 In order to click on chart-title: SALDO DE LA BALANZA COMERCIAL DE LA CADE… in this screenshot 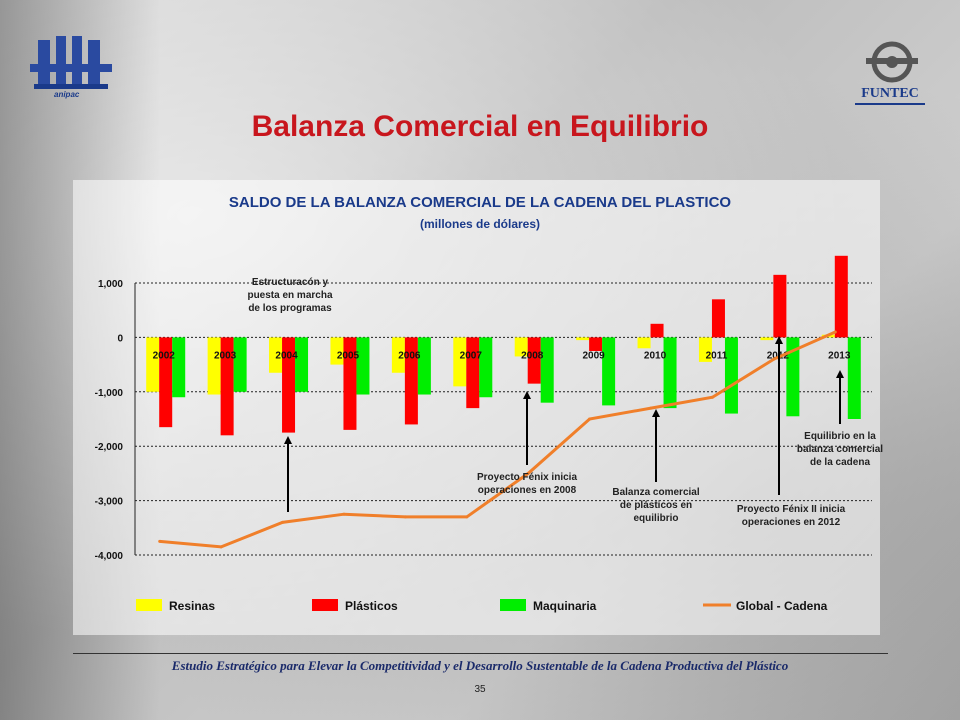, I will do `click(480, 202)`.